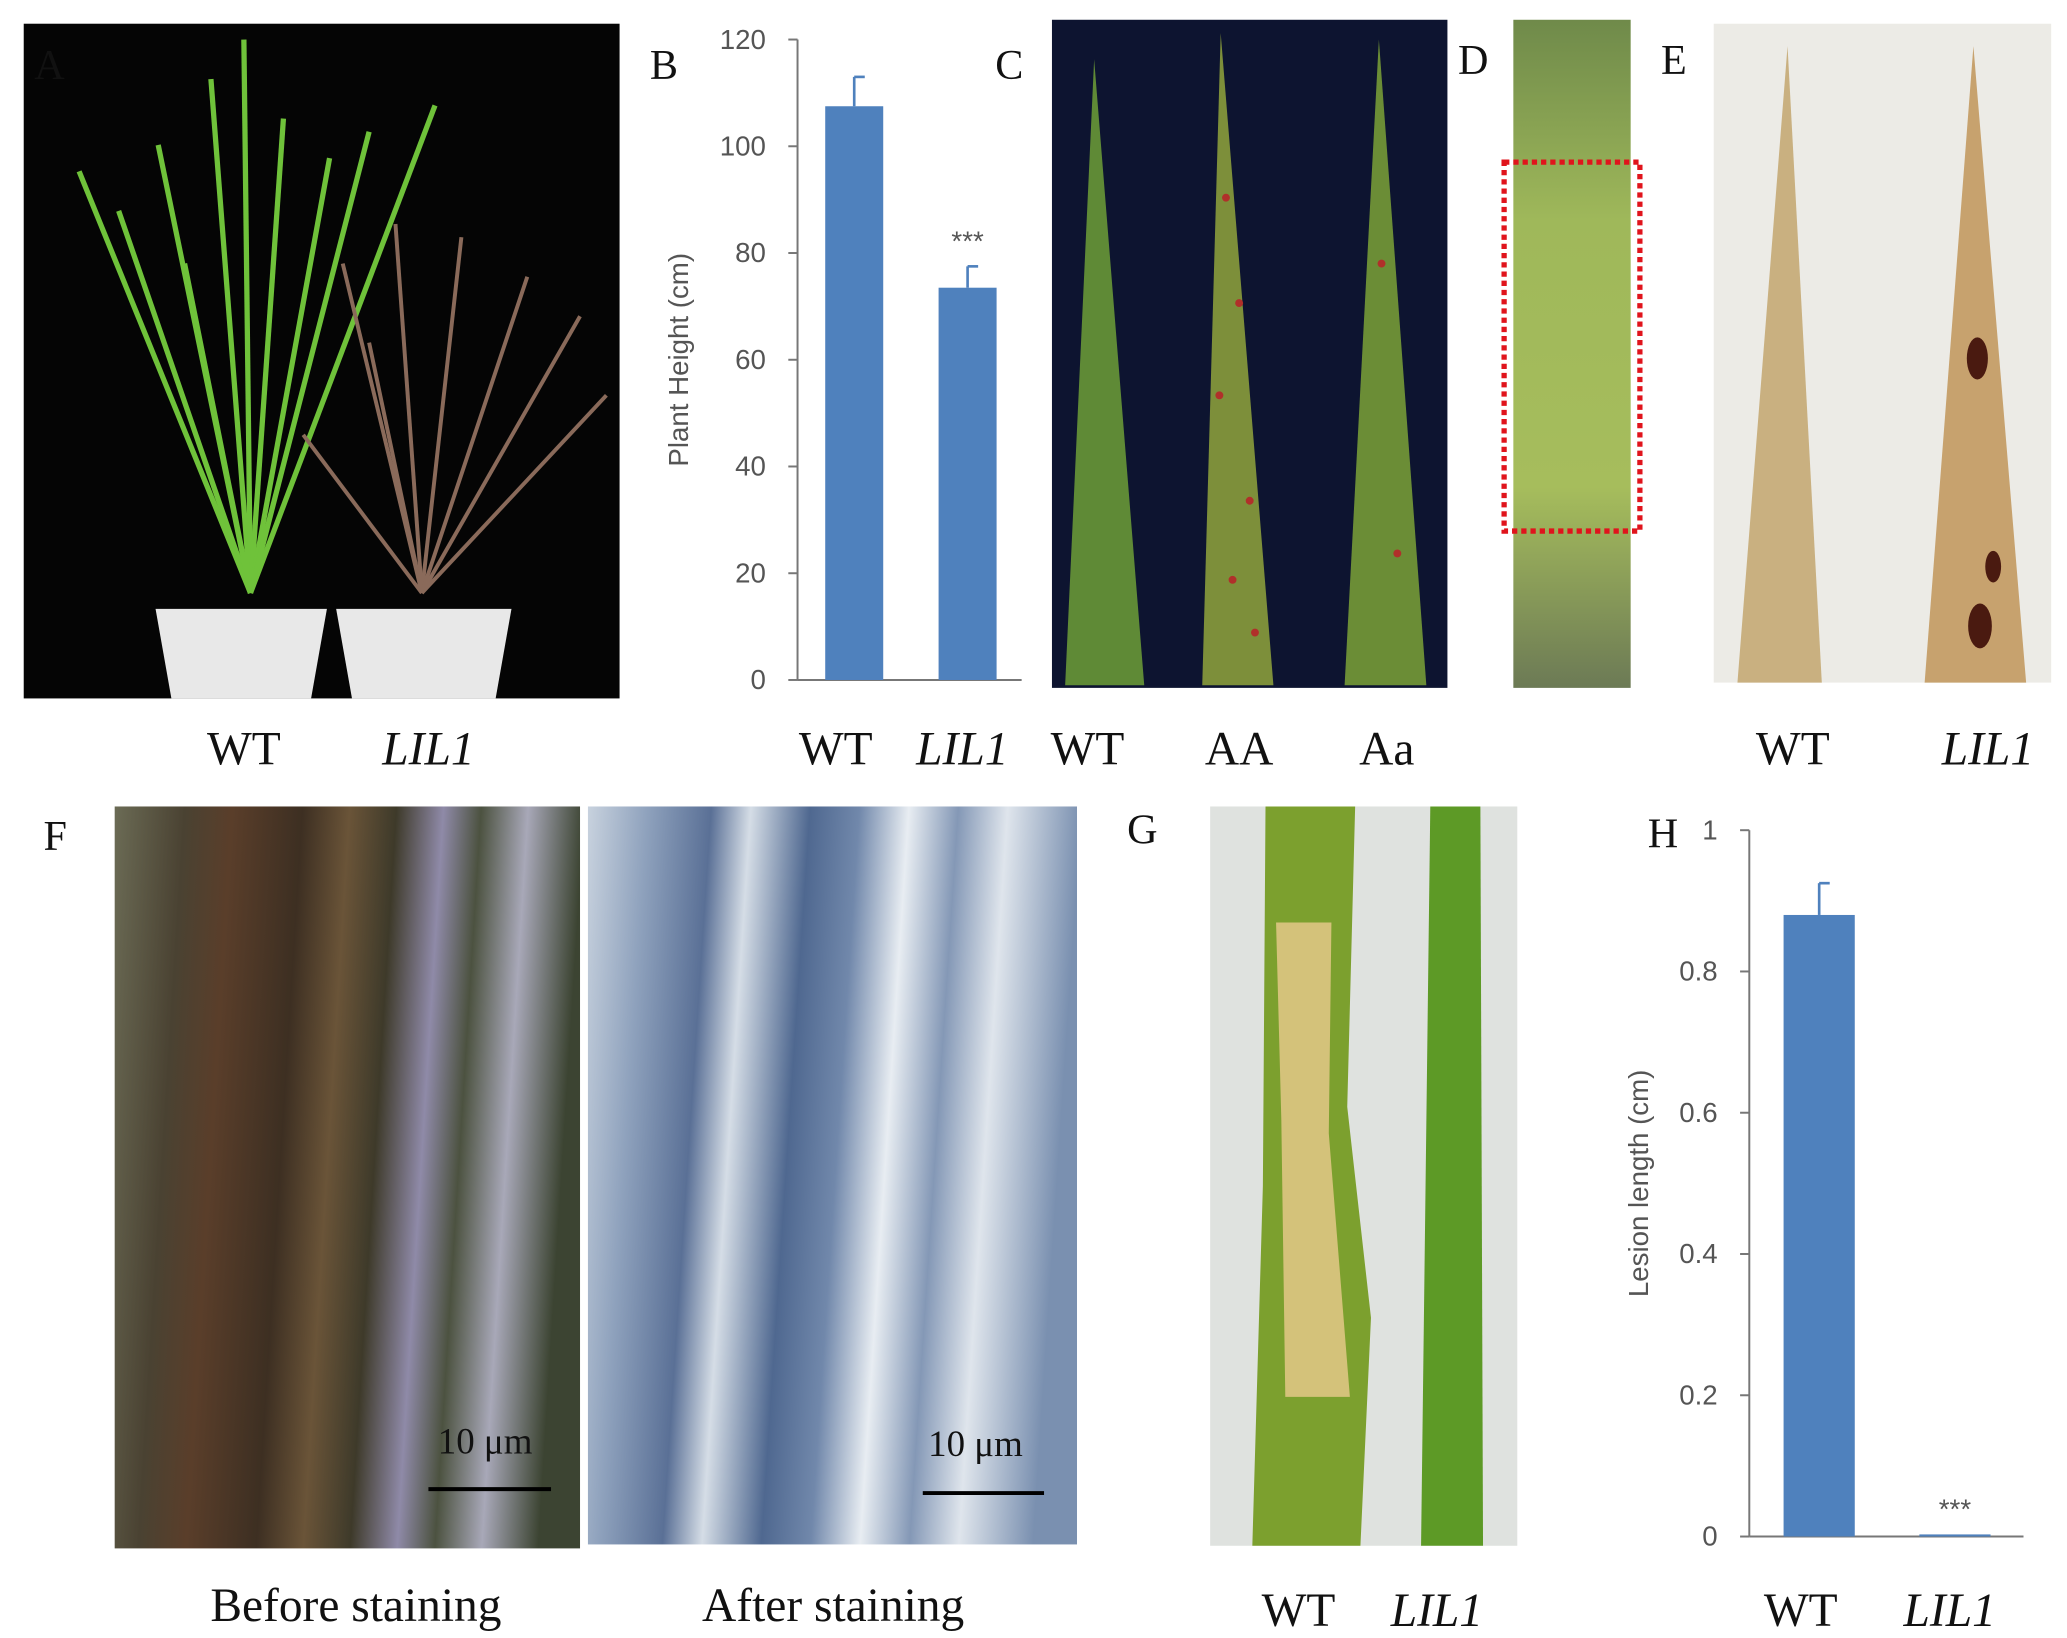 This screenshot has width=2067, height=1638. What do you see at coordinates (1698, 1112) in the screenshot?
I see `y-tick-label: 0.6` at bounding box center [1698, 1112].